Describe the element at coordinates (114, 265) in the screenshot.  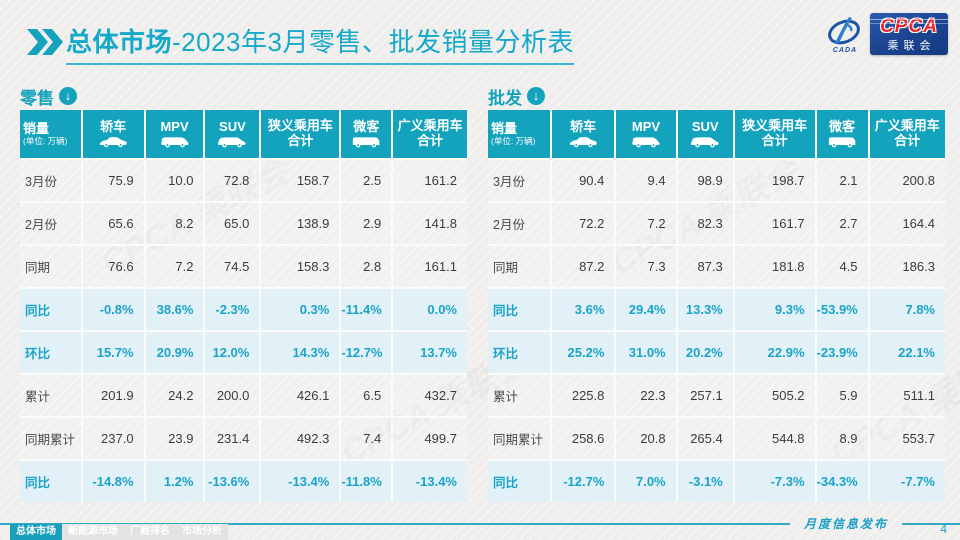
I see `table-cell: 76.6` at that location.